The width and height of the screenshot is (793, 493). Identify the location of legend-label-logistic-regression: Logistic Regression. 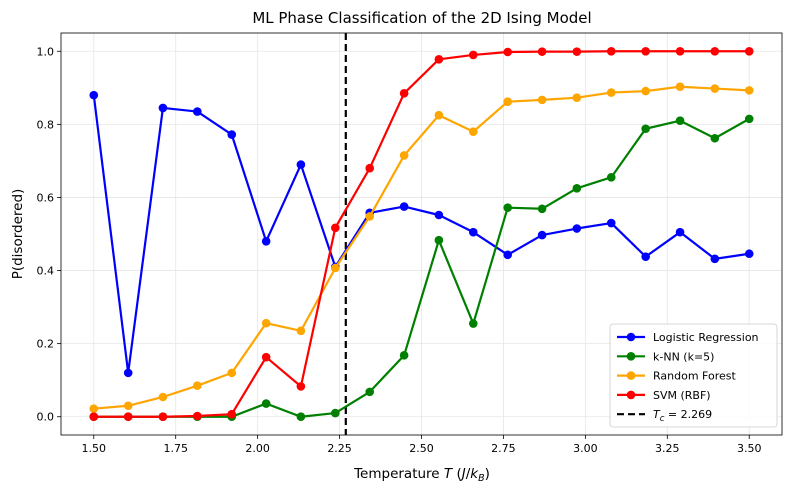
(706, 337).